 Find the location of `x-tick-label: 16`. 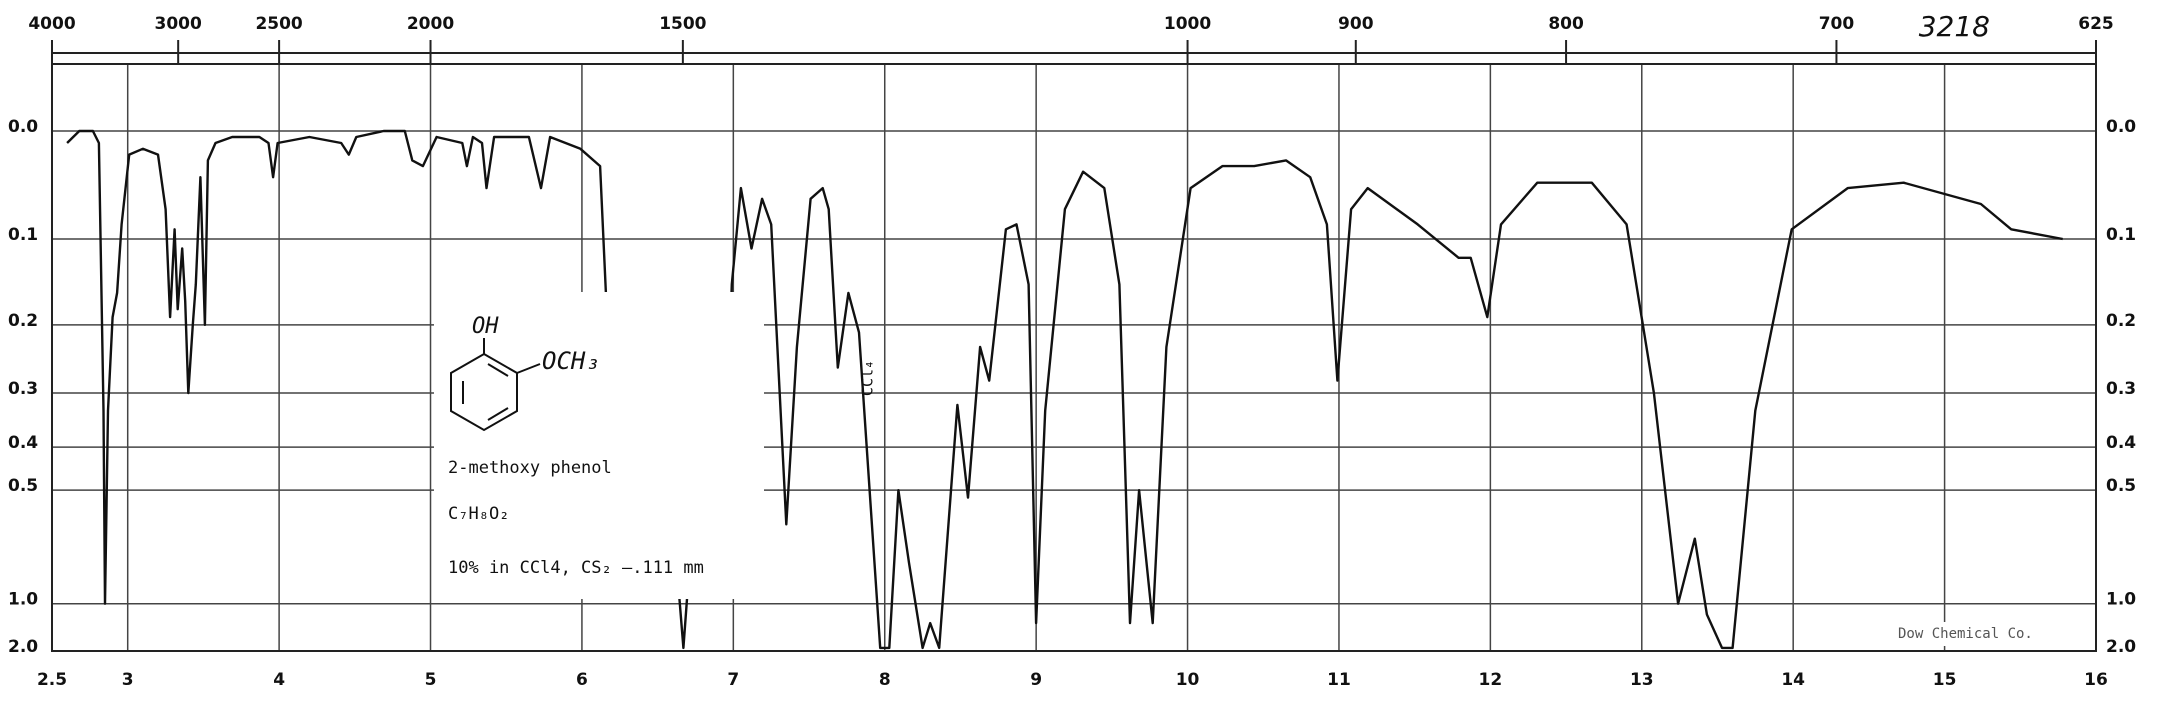

x-tick-label: 16 is located at coordinates (2096, 680).